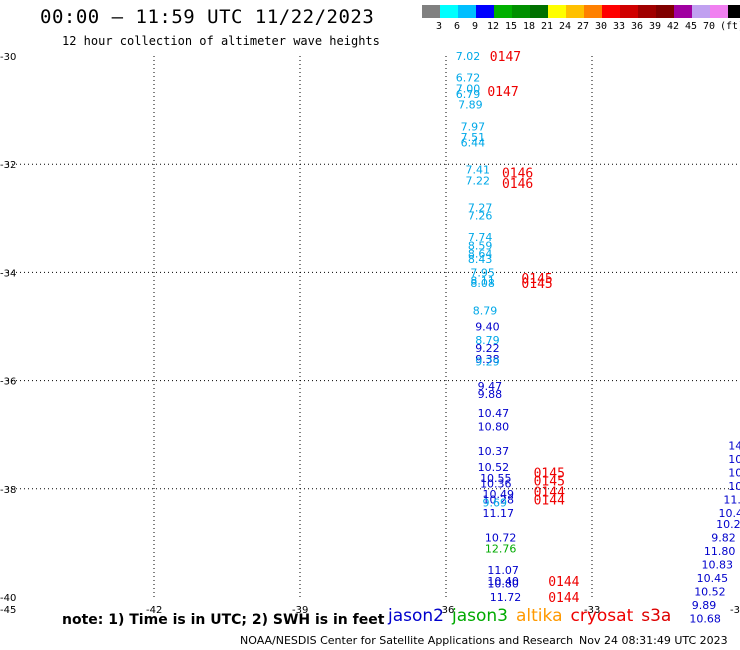 The width and height of the screenshot is (740, 650). What do you see at coordinates (734, 446) in the screenshot?
I see `wave-height-value: 14` at bounding box center [734, 446].